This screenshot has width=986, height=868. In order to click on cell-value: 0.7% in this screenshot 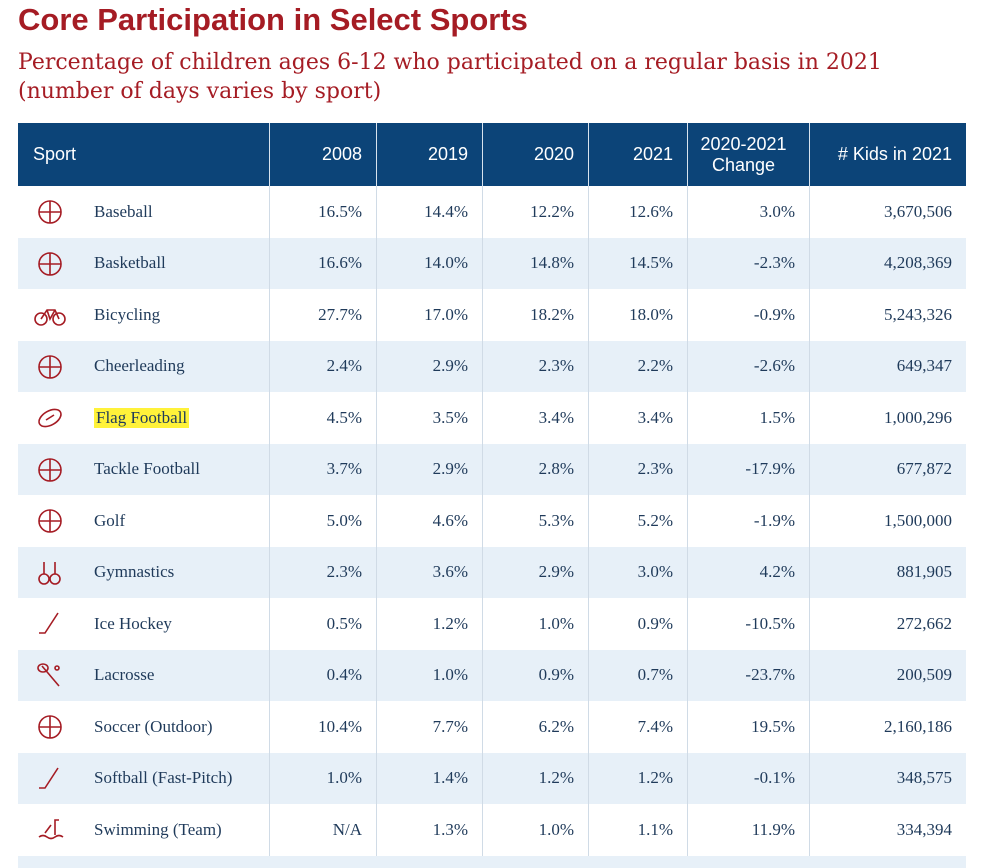, I will do `click(655, 675)`.